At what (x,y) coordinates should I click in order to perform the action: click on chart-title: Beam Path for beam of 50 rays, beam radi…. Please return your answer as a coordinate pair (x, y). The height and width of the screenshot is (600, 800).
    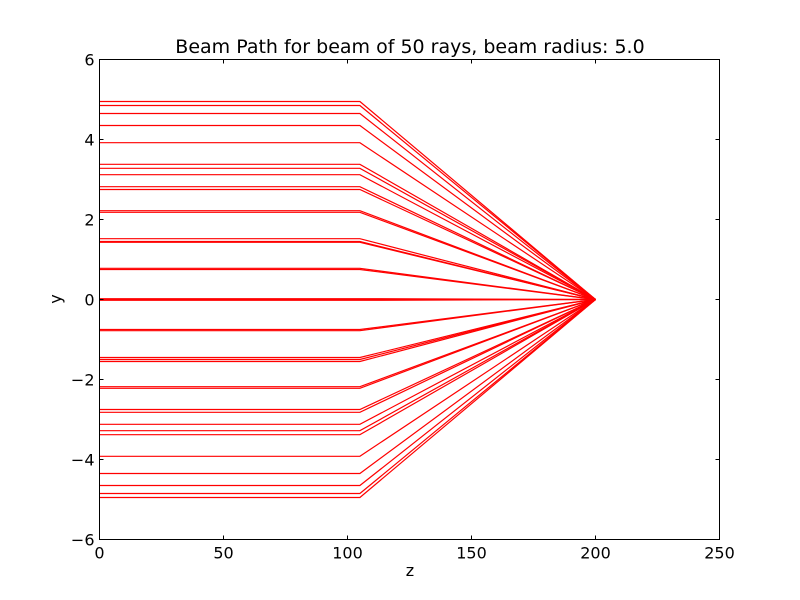
    Looking at the image, I should click on (409, 47).